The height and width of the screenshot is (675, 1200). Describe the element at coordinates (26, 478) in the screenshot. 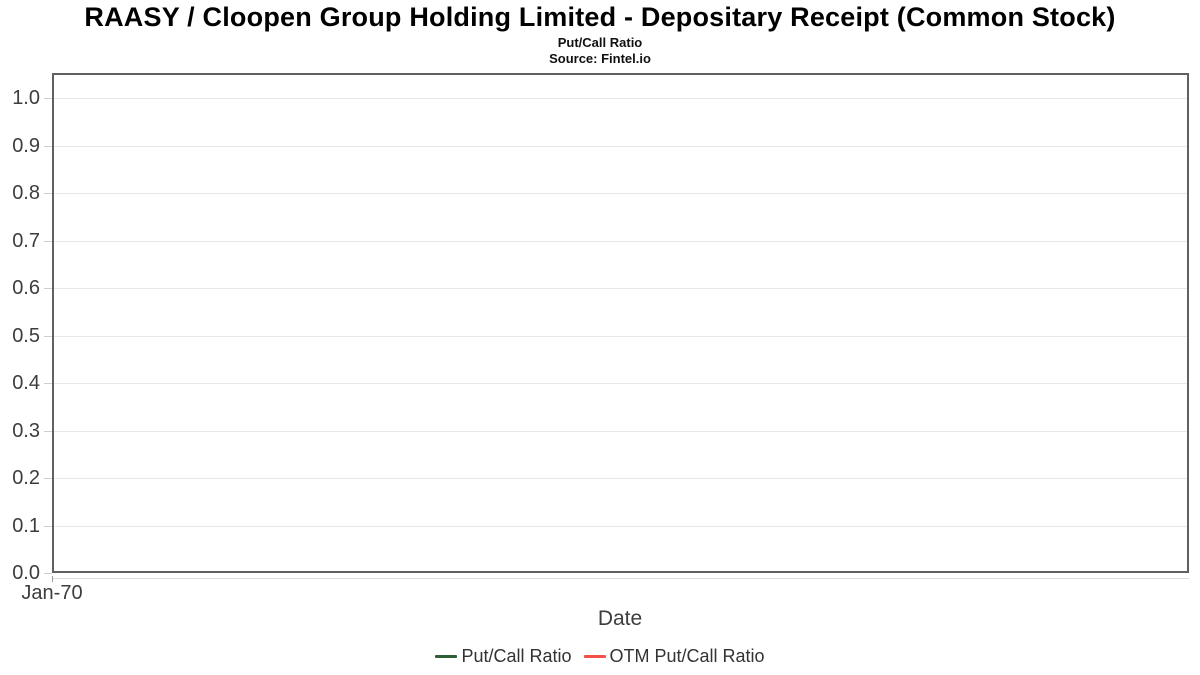

I see `y-tick-label: 0.2` at that location.